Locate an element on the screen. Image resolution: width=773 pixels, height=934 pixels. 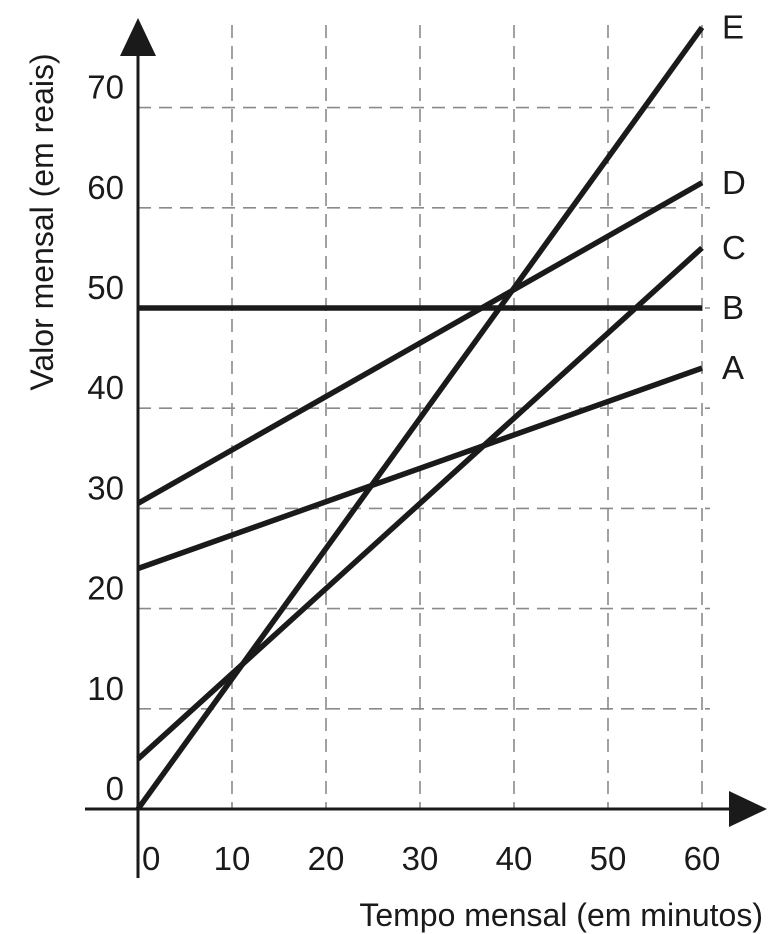
x-tick-label: 30 is located at coordinates (420, 858).